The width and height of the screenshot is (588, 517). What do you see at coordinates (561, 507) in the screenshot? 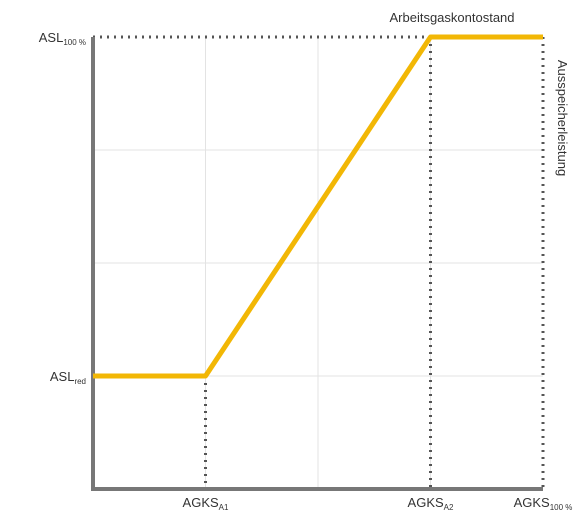
I see `x-tick-label-sub: 100 %` at bounding box center [561, 507].